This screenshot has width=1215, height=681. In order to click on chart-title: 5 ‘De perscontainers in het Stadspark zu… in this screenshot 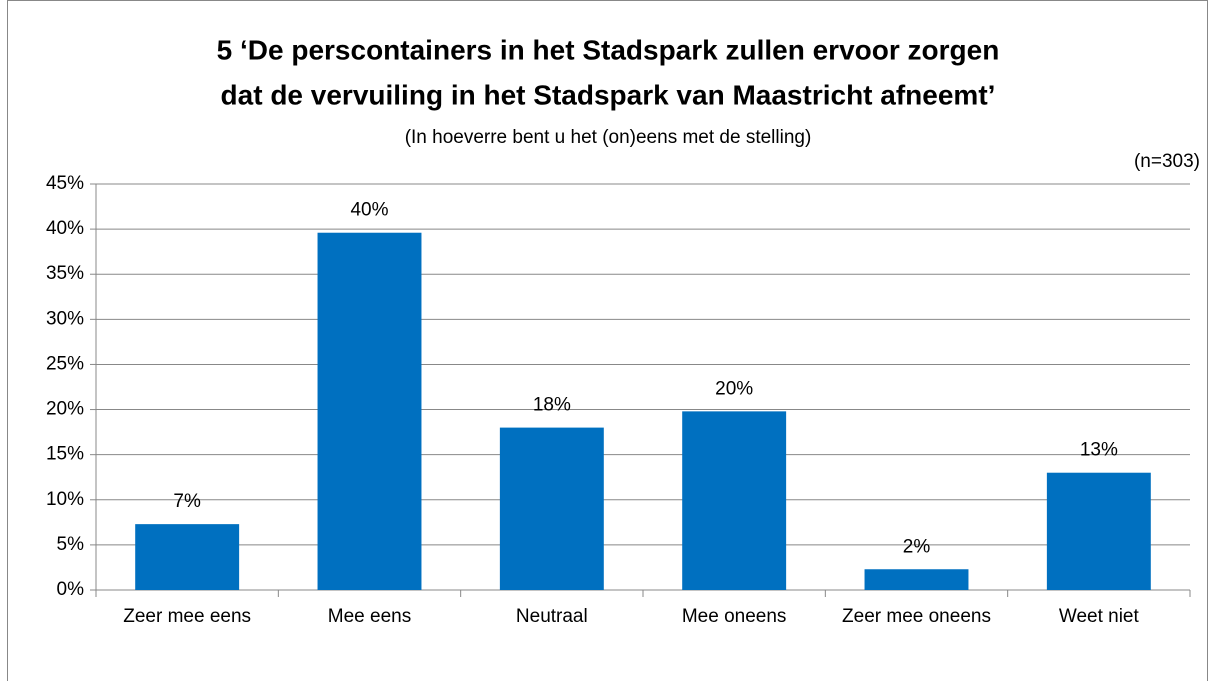, I will do `click(608, 49)`.